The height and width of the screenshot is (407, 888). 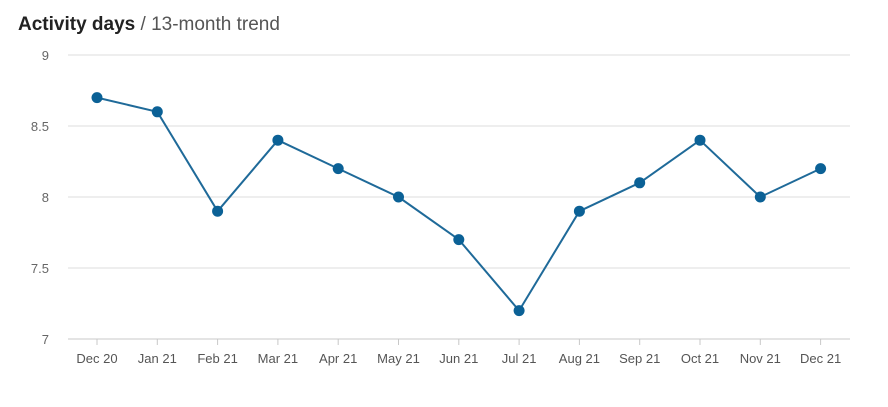 What do you see at coordinates (458, 358) in the screenshot?
I see `x-tick-label: Jun 21` at bounding box center [458, 358].